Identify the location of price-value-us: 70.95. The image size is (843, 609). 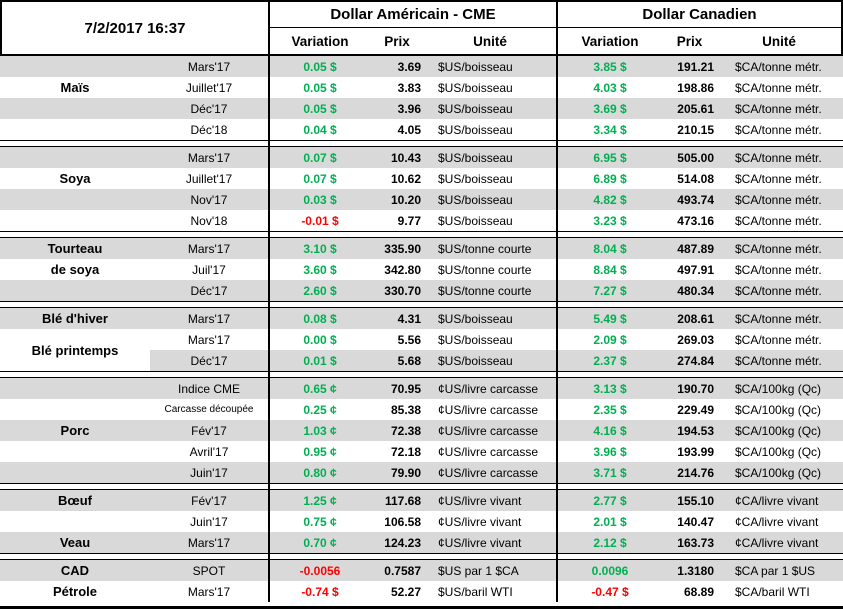
(405, 388).